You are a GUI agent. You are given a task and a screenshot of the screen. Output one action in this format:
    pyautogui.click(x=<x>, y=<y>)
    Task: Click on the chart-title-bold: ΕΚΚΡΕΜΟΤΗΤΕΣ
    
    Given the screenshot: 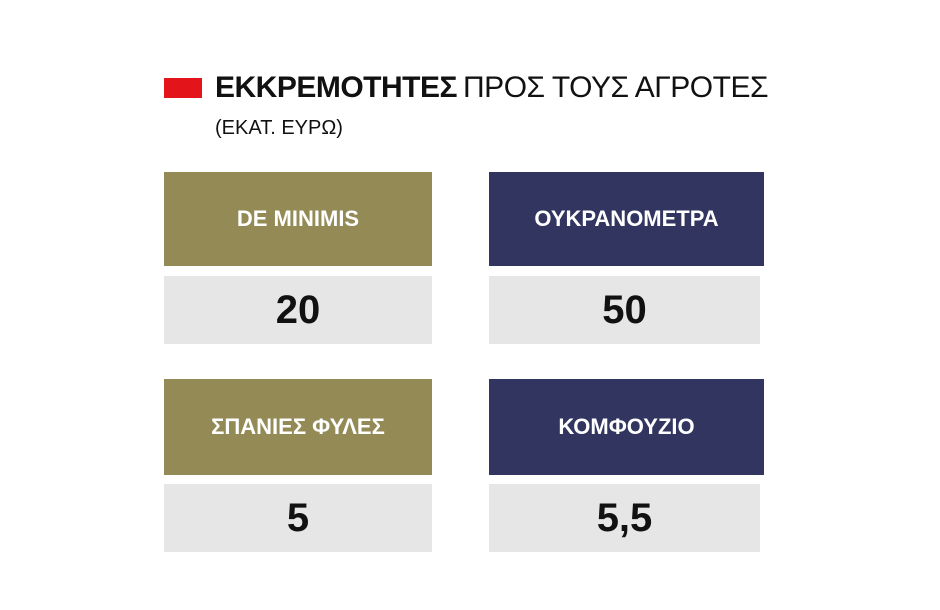 What is the action you would take?
    pyautogui.click(x=336, y=87)
    